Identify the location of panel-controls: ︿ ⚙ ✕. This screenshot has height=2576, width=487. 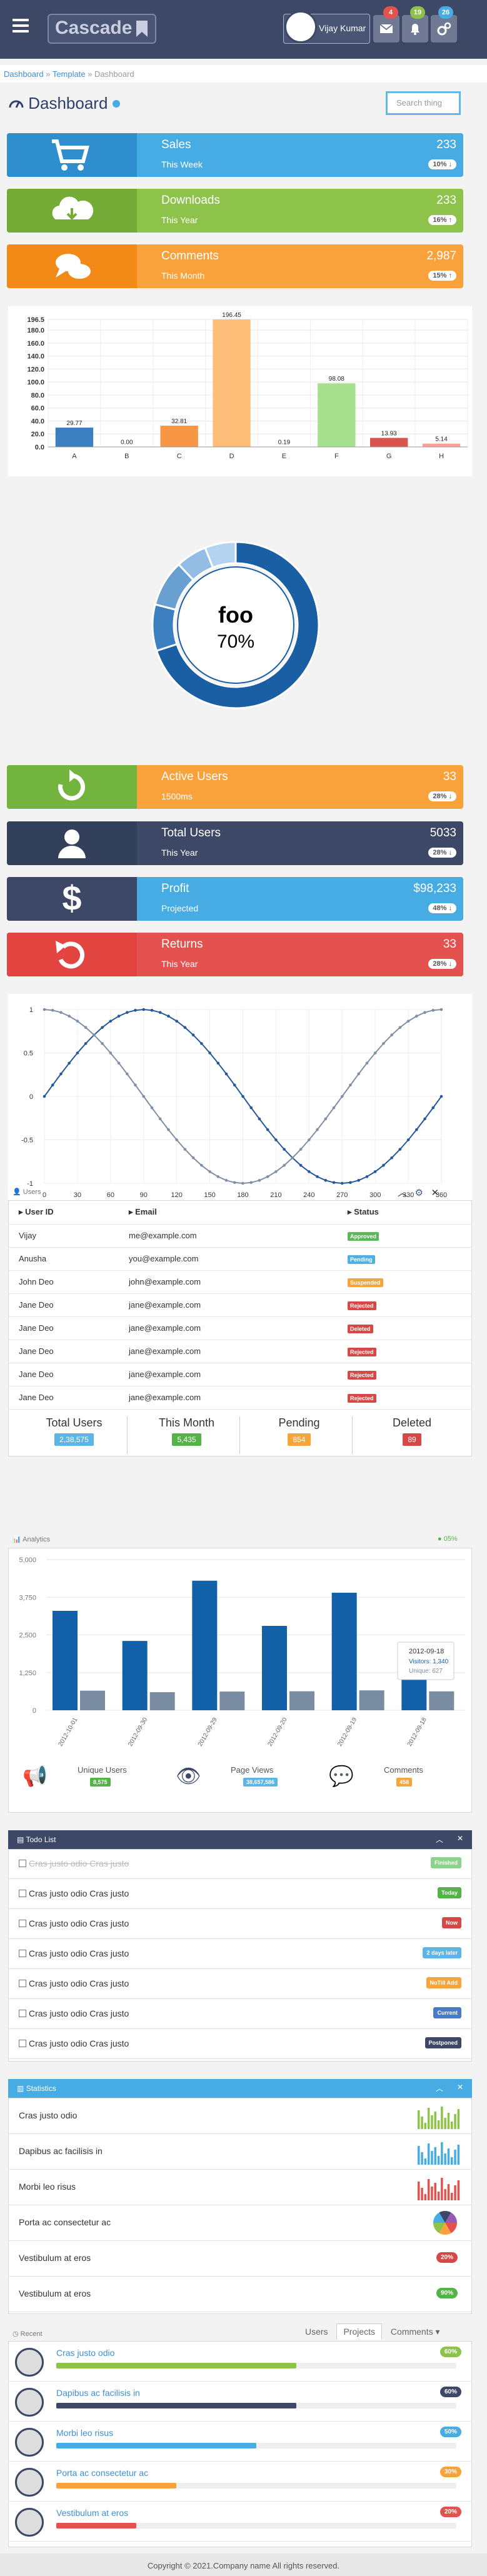
(418, 1192).